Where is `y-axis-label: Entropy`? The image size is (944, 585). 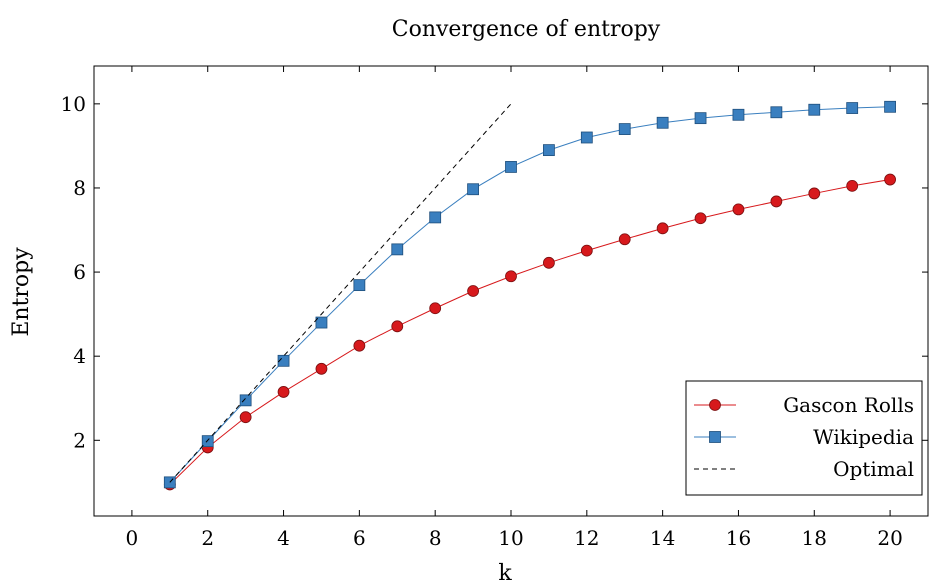 y-axis-label: Entropy is located at coordinates (21, 292).